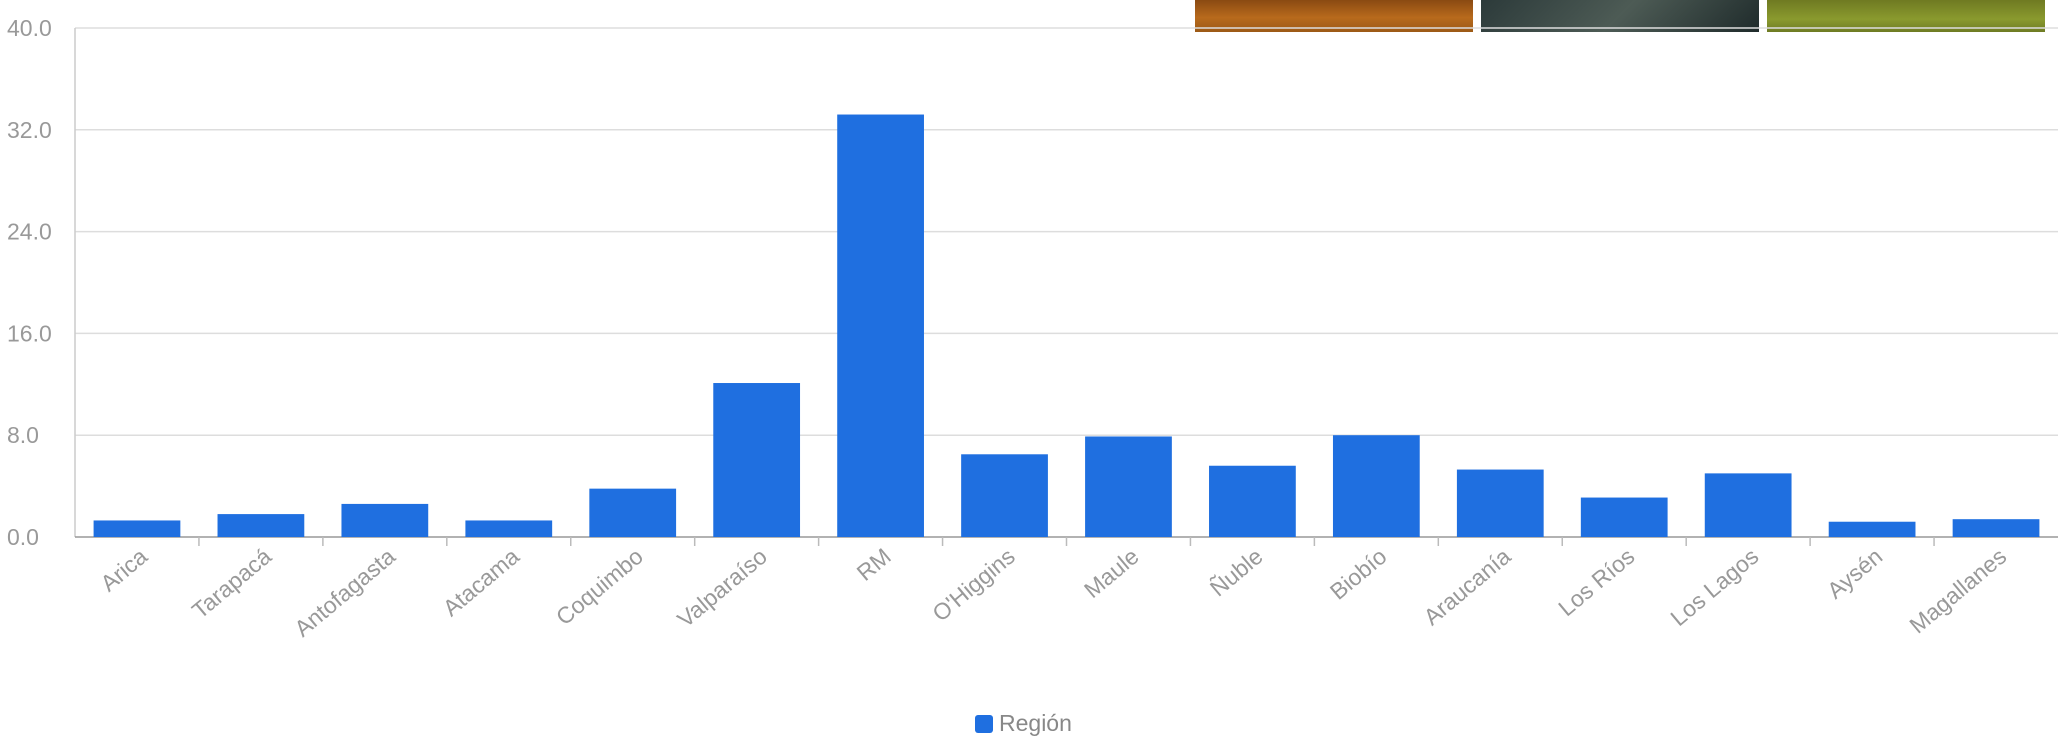 The image size is (2058, 743). Describe the element at coordinates (123, 570) in the screenshot. I see `x-tick-label: Arica` at that location.